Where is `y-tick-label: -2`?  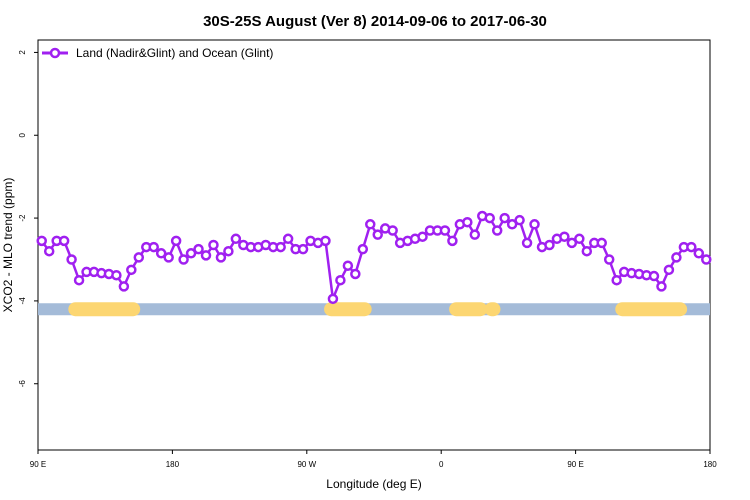
y-tick-label: -2 is located at coordinates (22, 218).